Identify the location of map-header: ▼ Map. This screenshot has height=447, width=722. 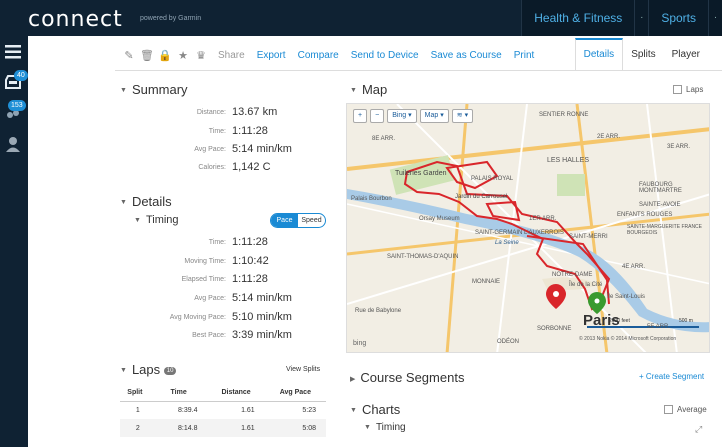
(368, 89).